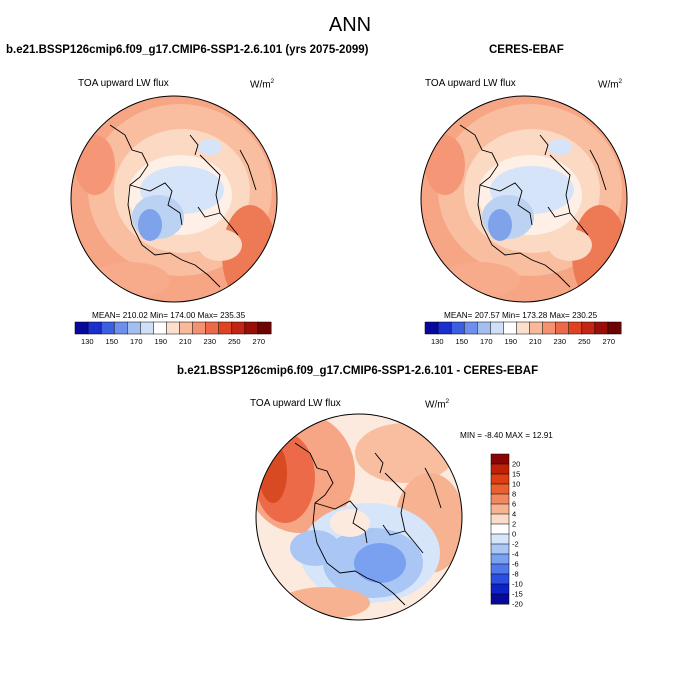 The image size is (700, 700). I want to click on test-units-exp: 2, so click(272, 81).